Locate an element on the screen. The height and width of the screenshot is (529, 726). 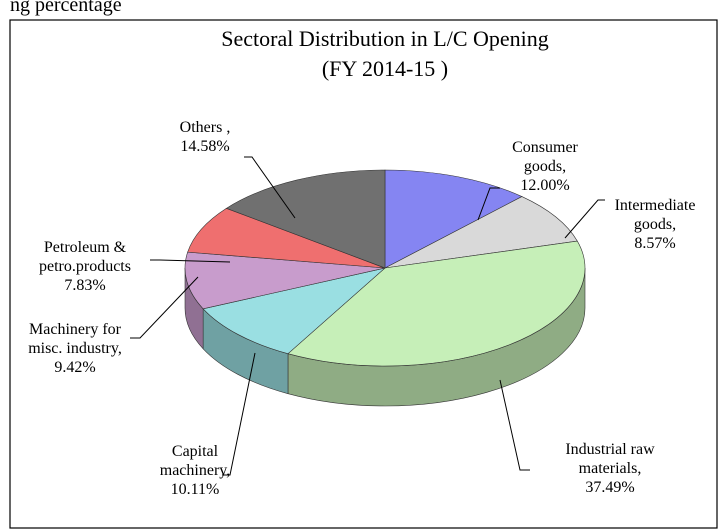
slice-label: Petroleum & petro.products 7.83% is located at coordinates (85, 266).